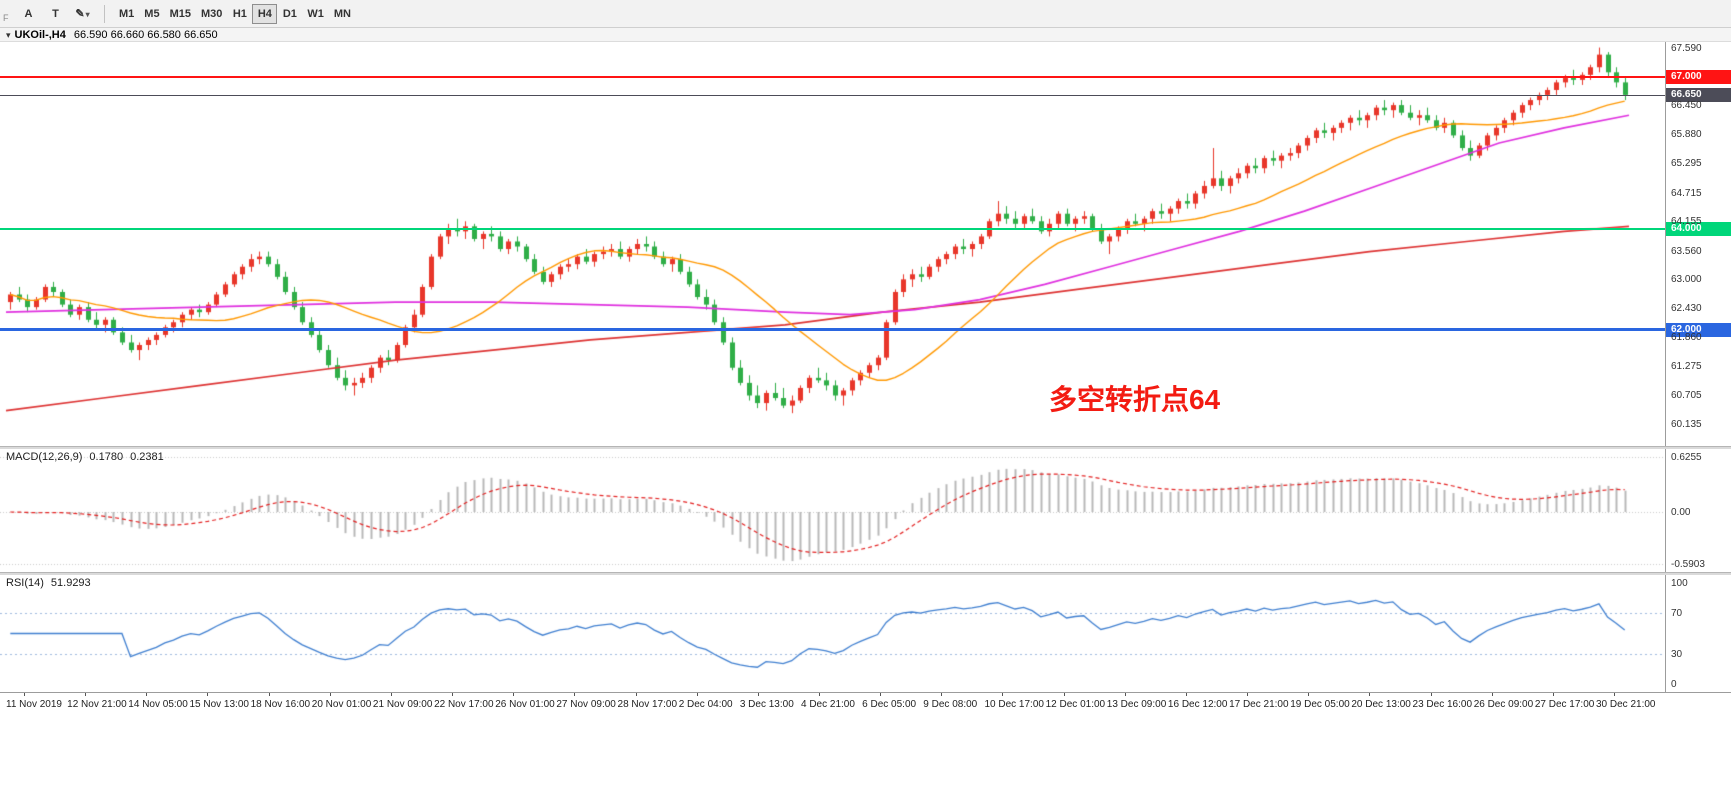 This screenshot has width=1731, height=794. Describe the element at coordinates (1320, 704) in the screenshot. I see `time-axis-label: 19 Dec 05:00` at that location.